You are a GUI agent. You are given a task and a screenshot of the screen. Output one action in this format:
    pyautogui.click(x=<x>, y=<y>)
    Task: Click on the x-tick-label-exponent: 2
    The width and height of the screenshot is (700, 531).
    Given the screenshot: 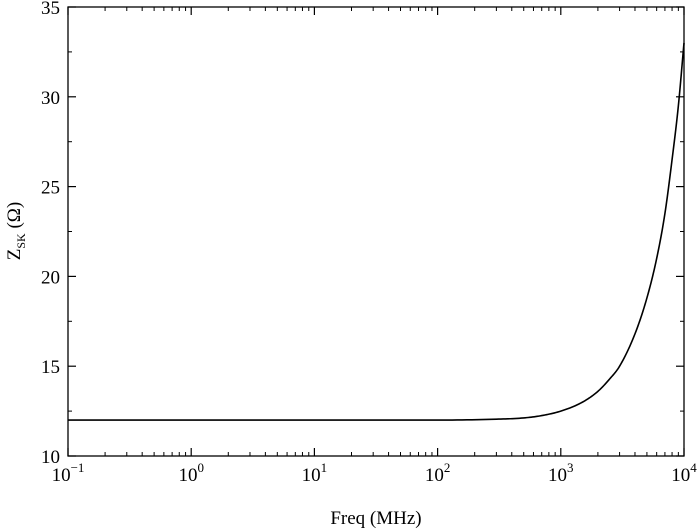 What is the action you would take?
    pyautogui.click(x=447, y=467)
    